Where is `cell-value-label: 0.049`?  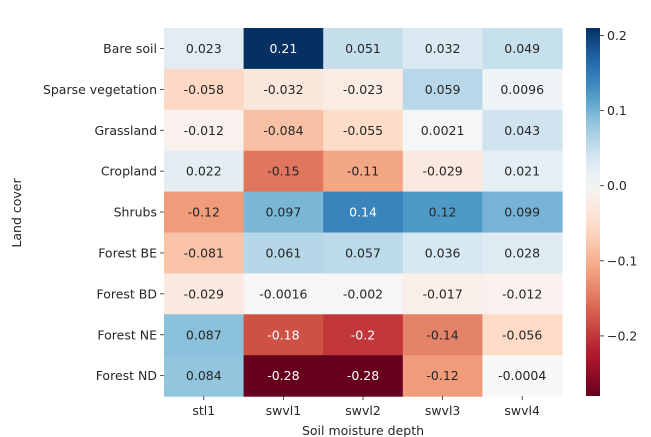 cell-value-label: 0.049 is located at coordinates (522, 48).